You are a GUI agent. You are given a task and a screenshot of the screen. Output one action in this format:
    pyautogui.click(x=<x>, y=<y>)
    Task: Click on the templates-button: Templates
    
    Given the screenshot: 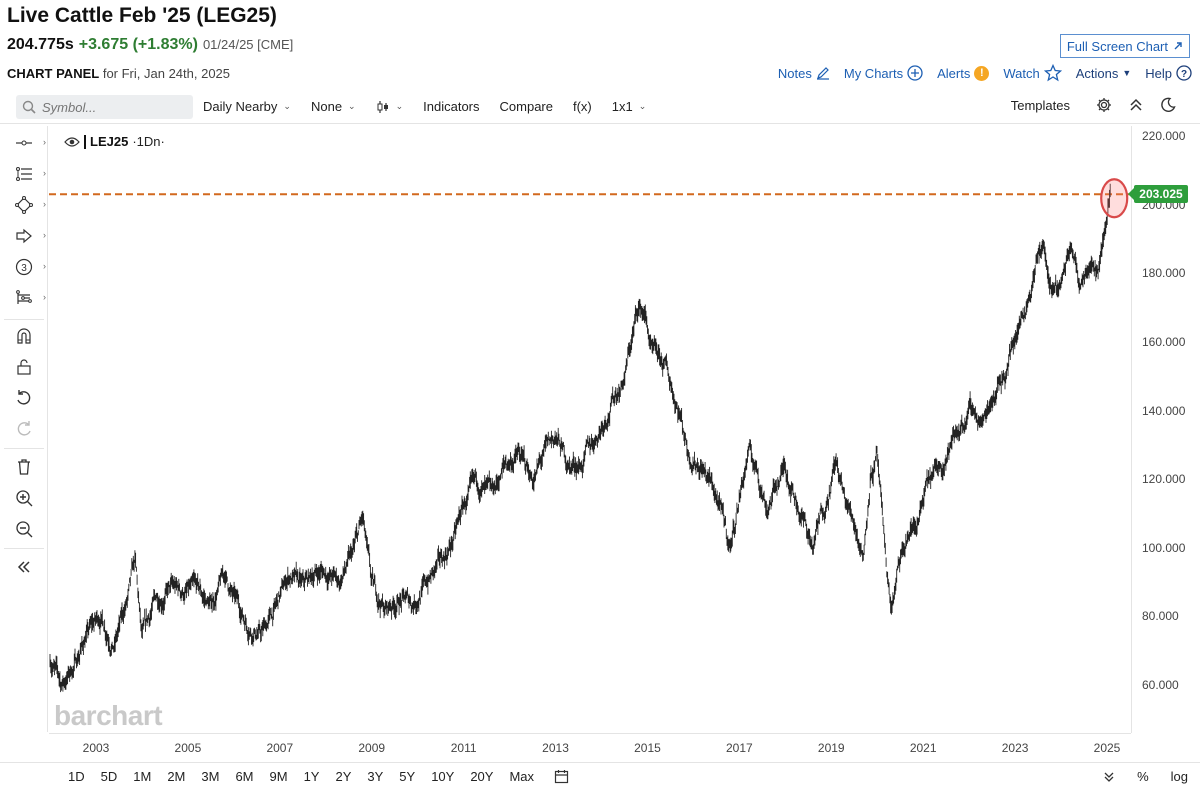 What is the action you would take?
    pyautogui.click(x=1040, y=105)
    